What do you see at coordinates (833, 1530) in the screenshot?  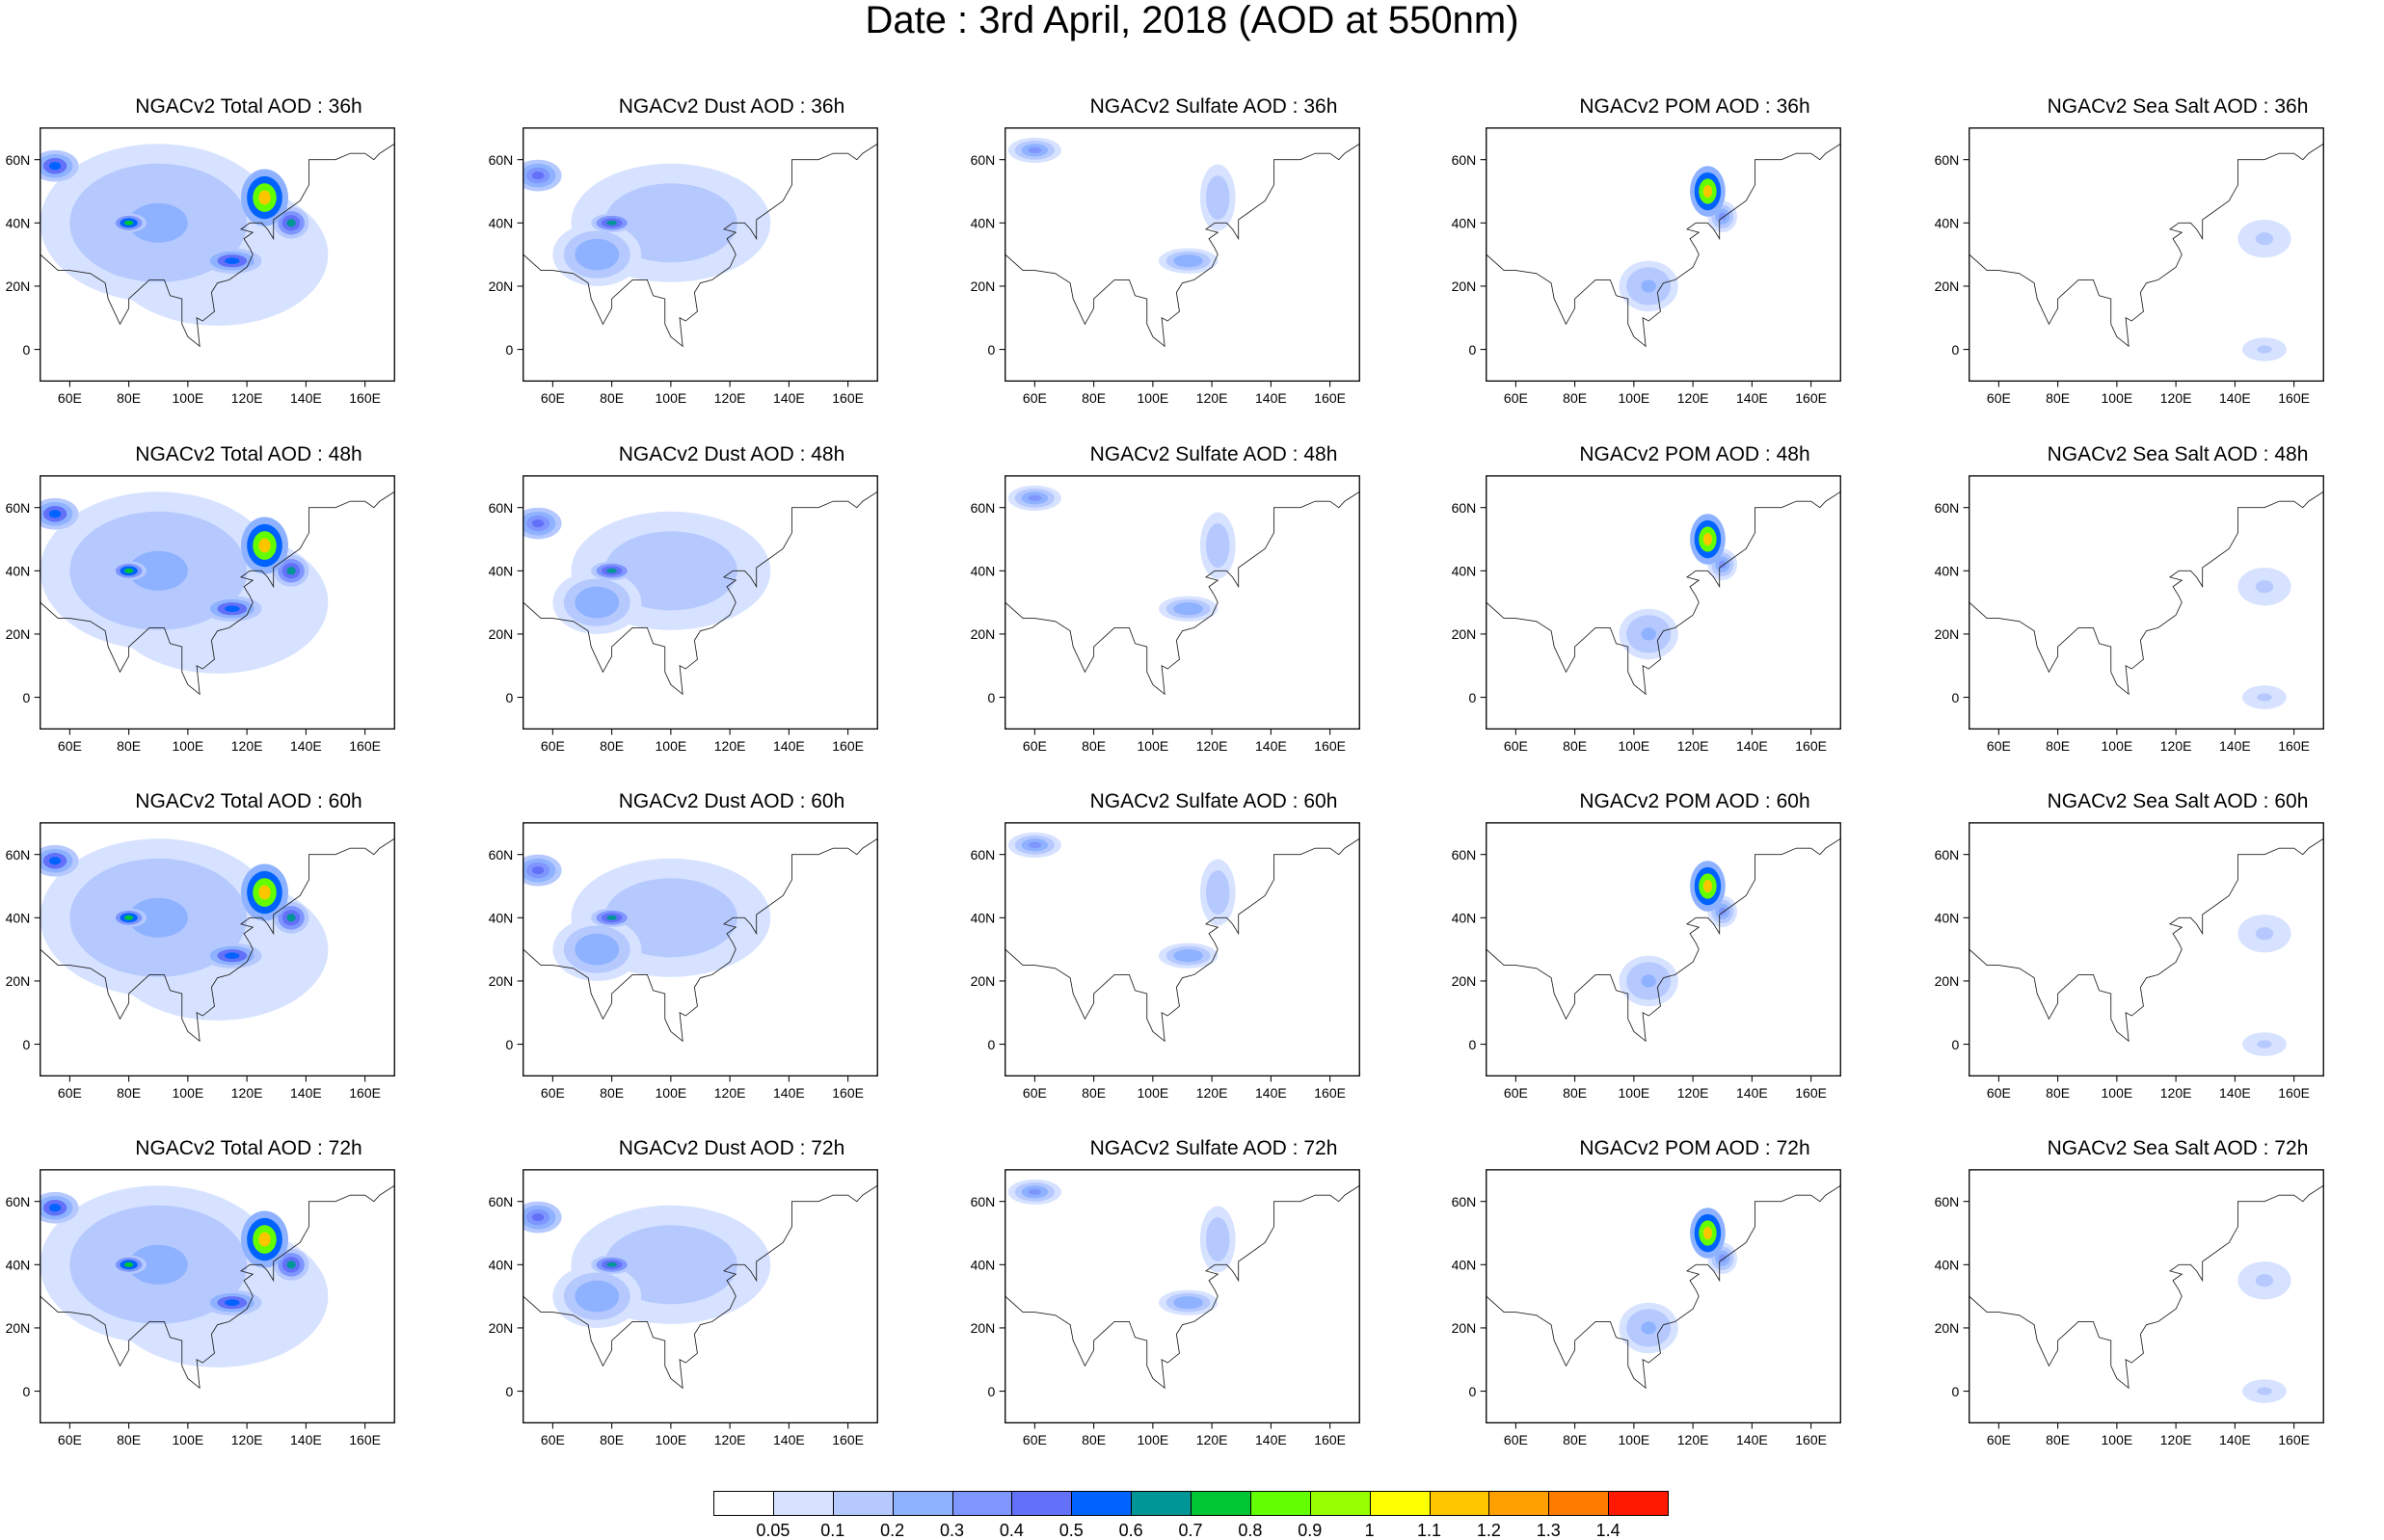 I see `colorbar-label: 0.1` at bounding box center [833, 1530].